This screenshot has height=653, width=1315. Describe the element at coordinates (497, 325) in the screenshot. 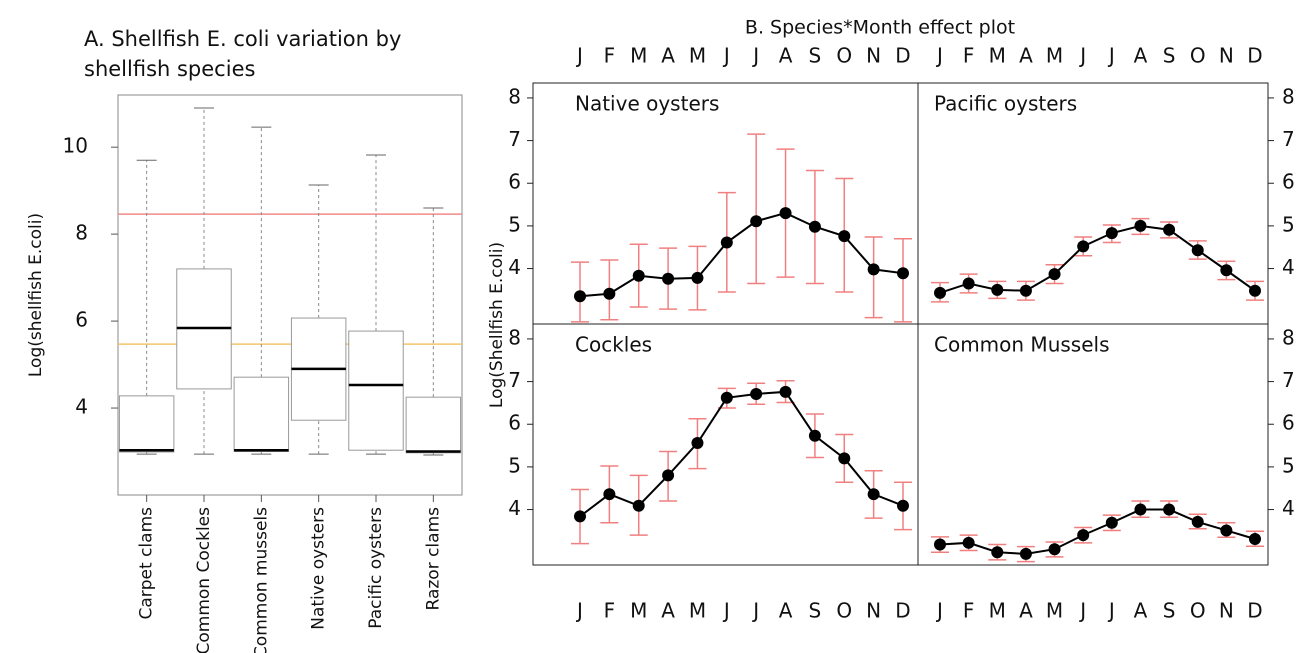

I see `y-axis-label: Log(Shellfish E.coli)` at that location.